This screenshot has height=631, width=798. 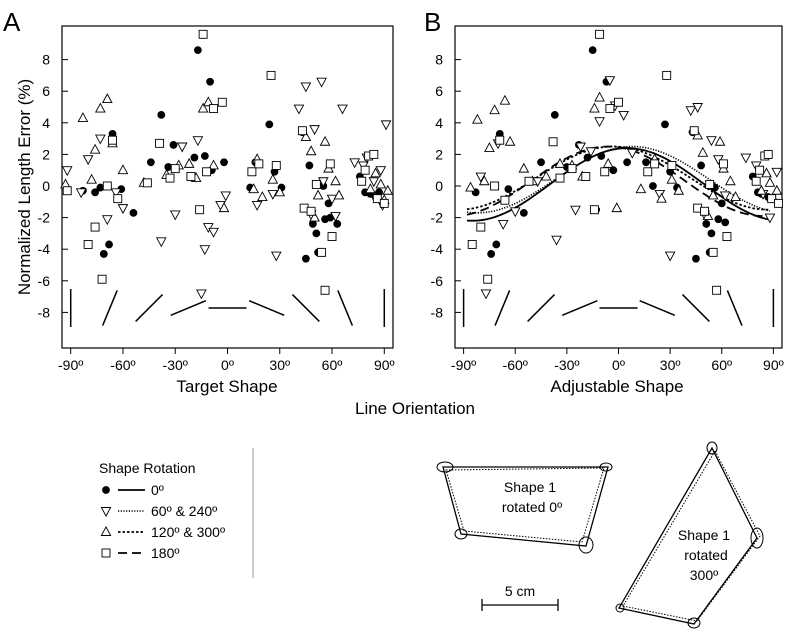 I want to click on scale-bar: 5 cm, so click(x=520, y=597).